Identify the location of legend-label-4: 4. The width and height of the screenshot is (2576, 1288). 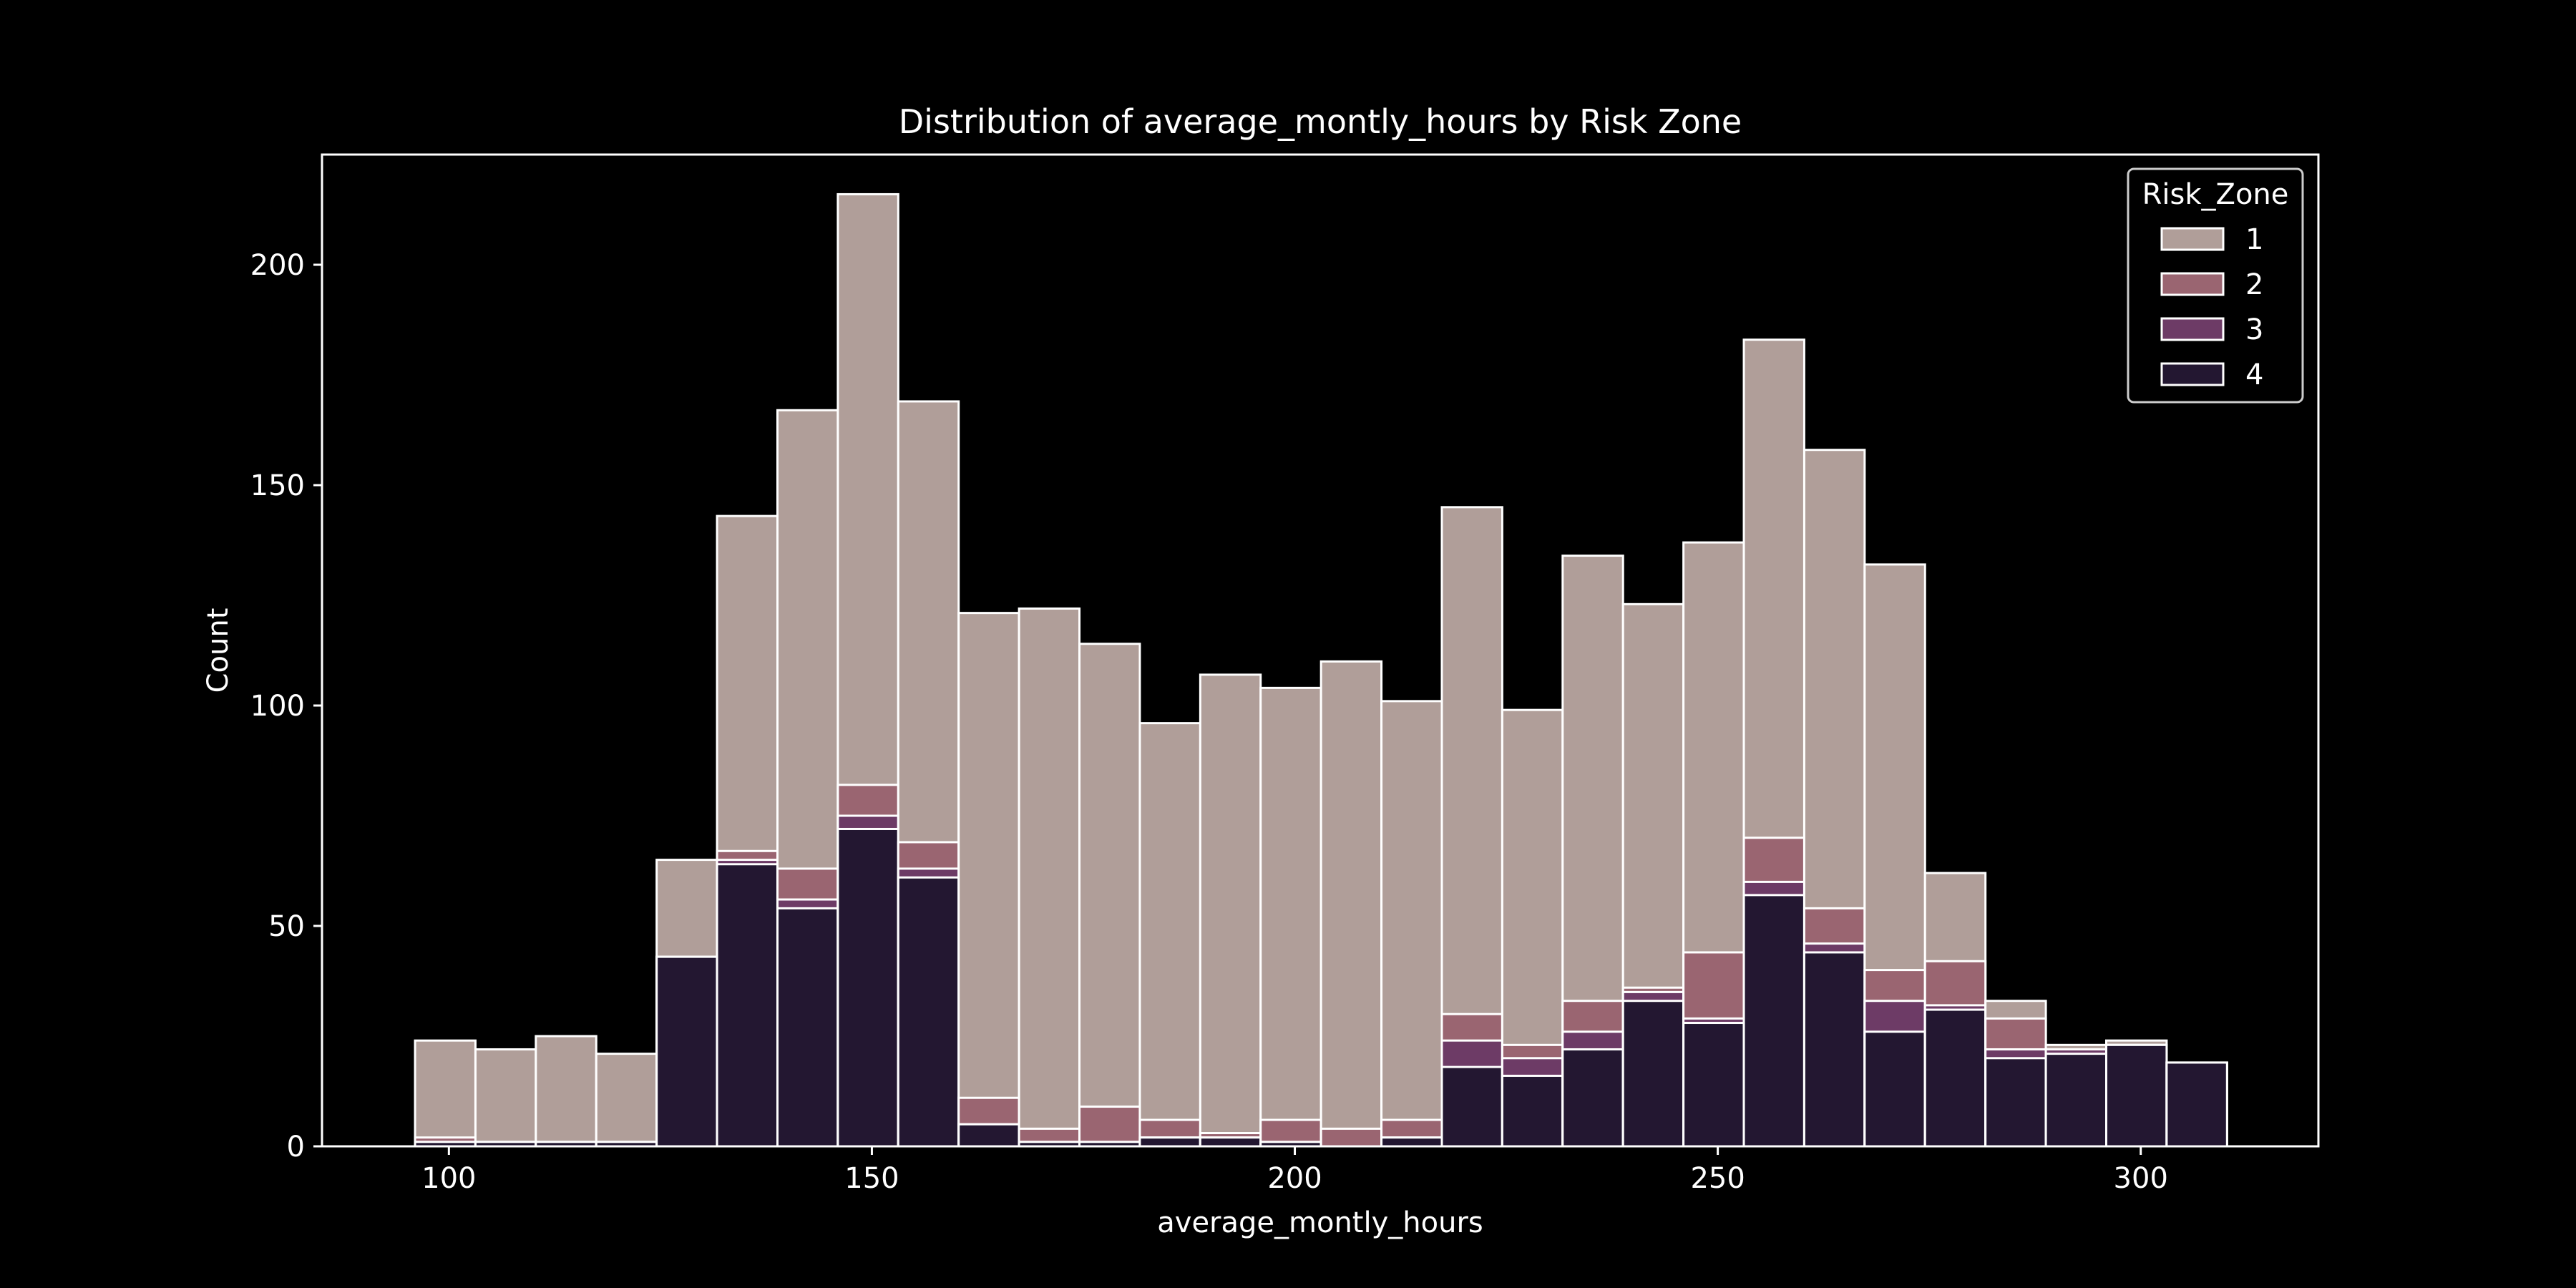
(2254, 374).